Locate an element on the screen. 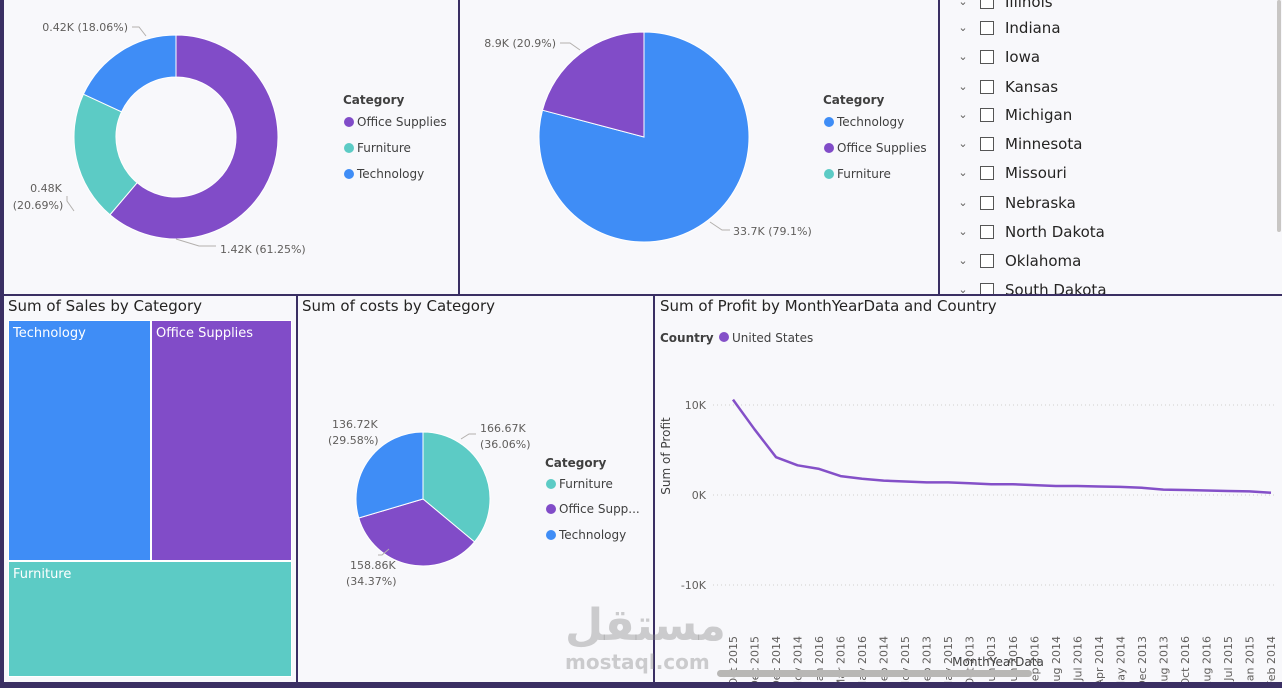 This screenshot has width=1282, height=688. pie-legend-office-supplies: Office Supplies is located at coordinates (882, 148).